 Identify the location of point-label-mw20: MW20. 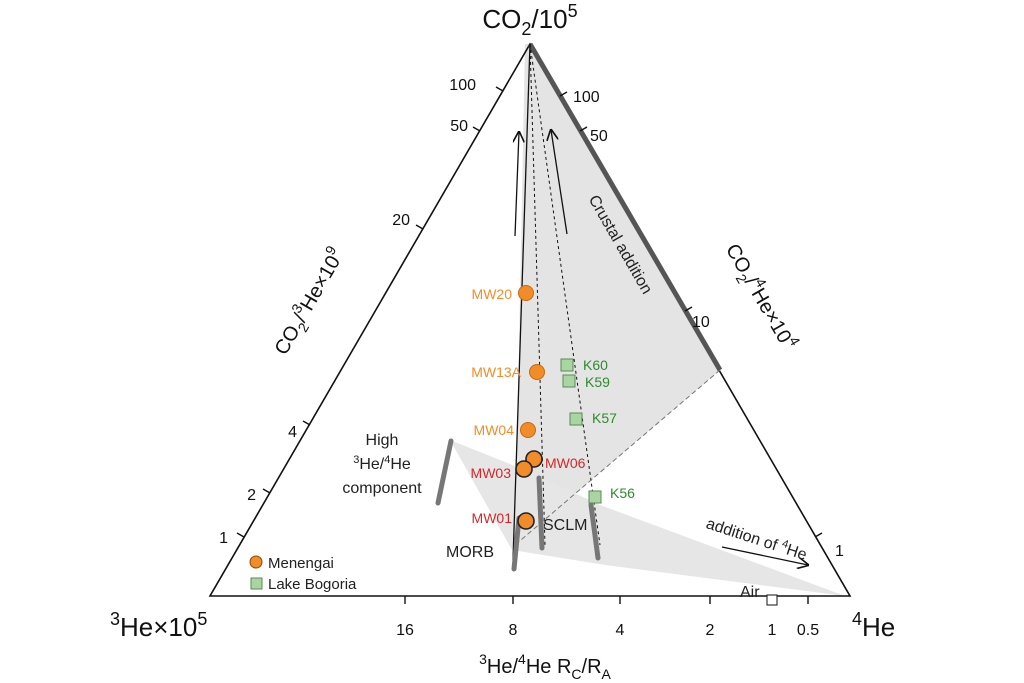
(492, 294).